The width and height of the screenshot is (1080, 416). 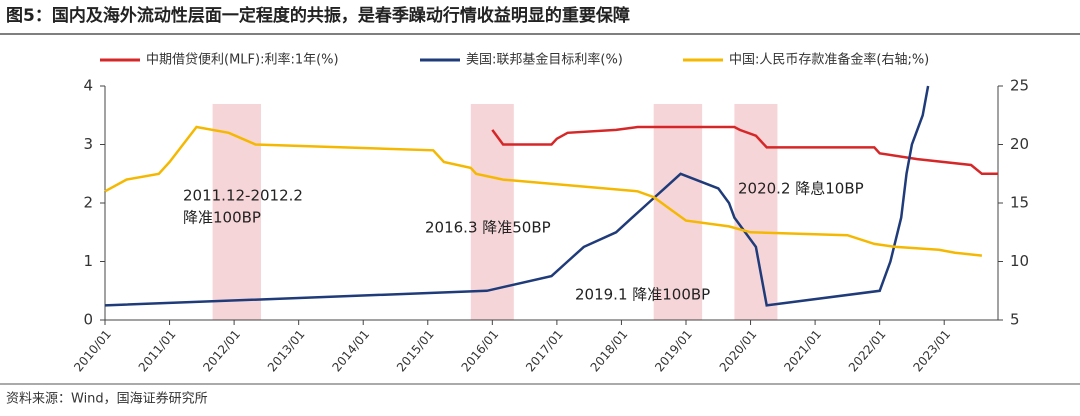 I want to click on y2-tick-label: 5, so click(x=1015, y=320).